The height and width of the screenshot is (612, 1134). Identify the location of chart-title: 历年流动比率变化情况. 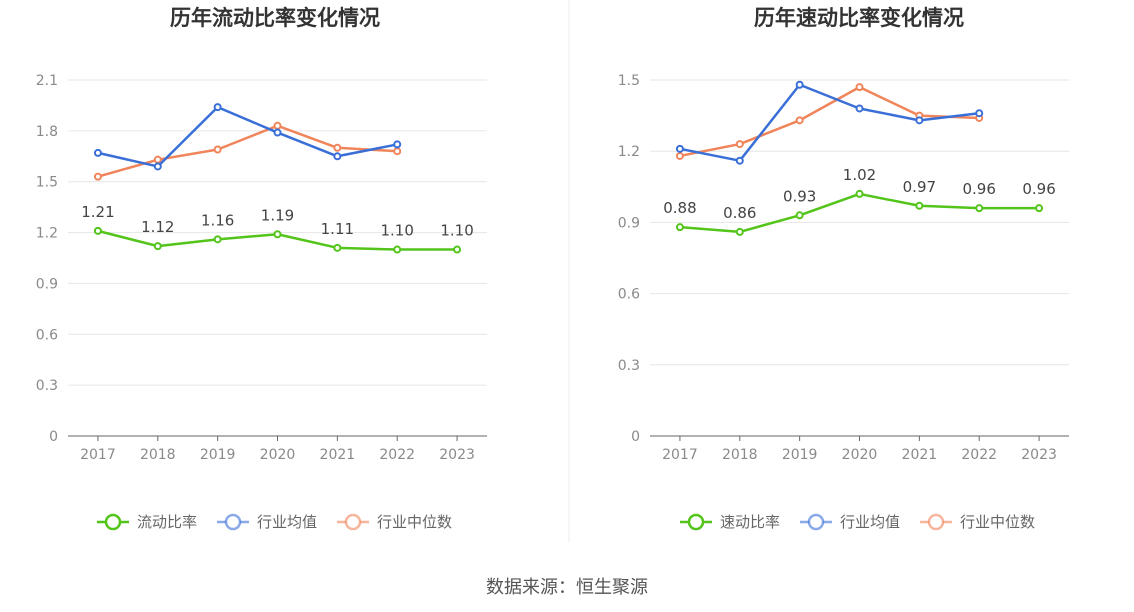
(275, 18).